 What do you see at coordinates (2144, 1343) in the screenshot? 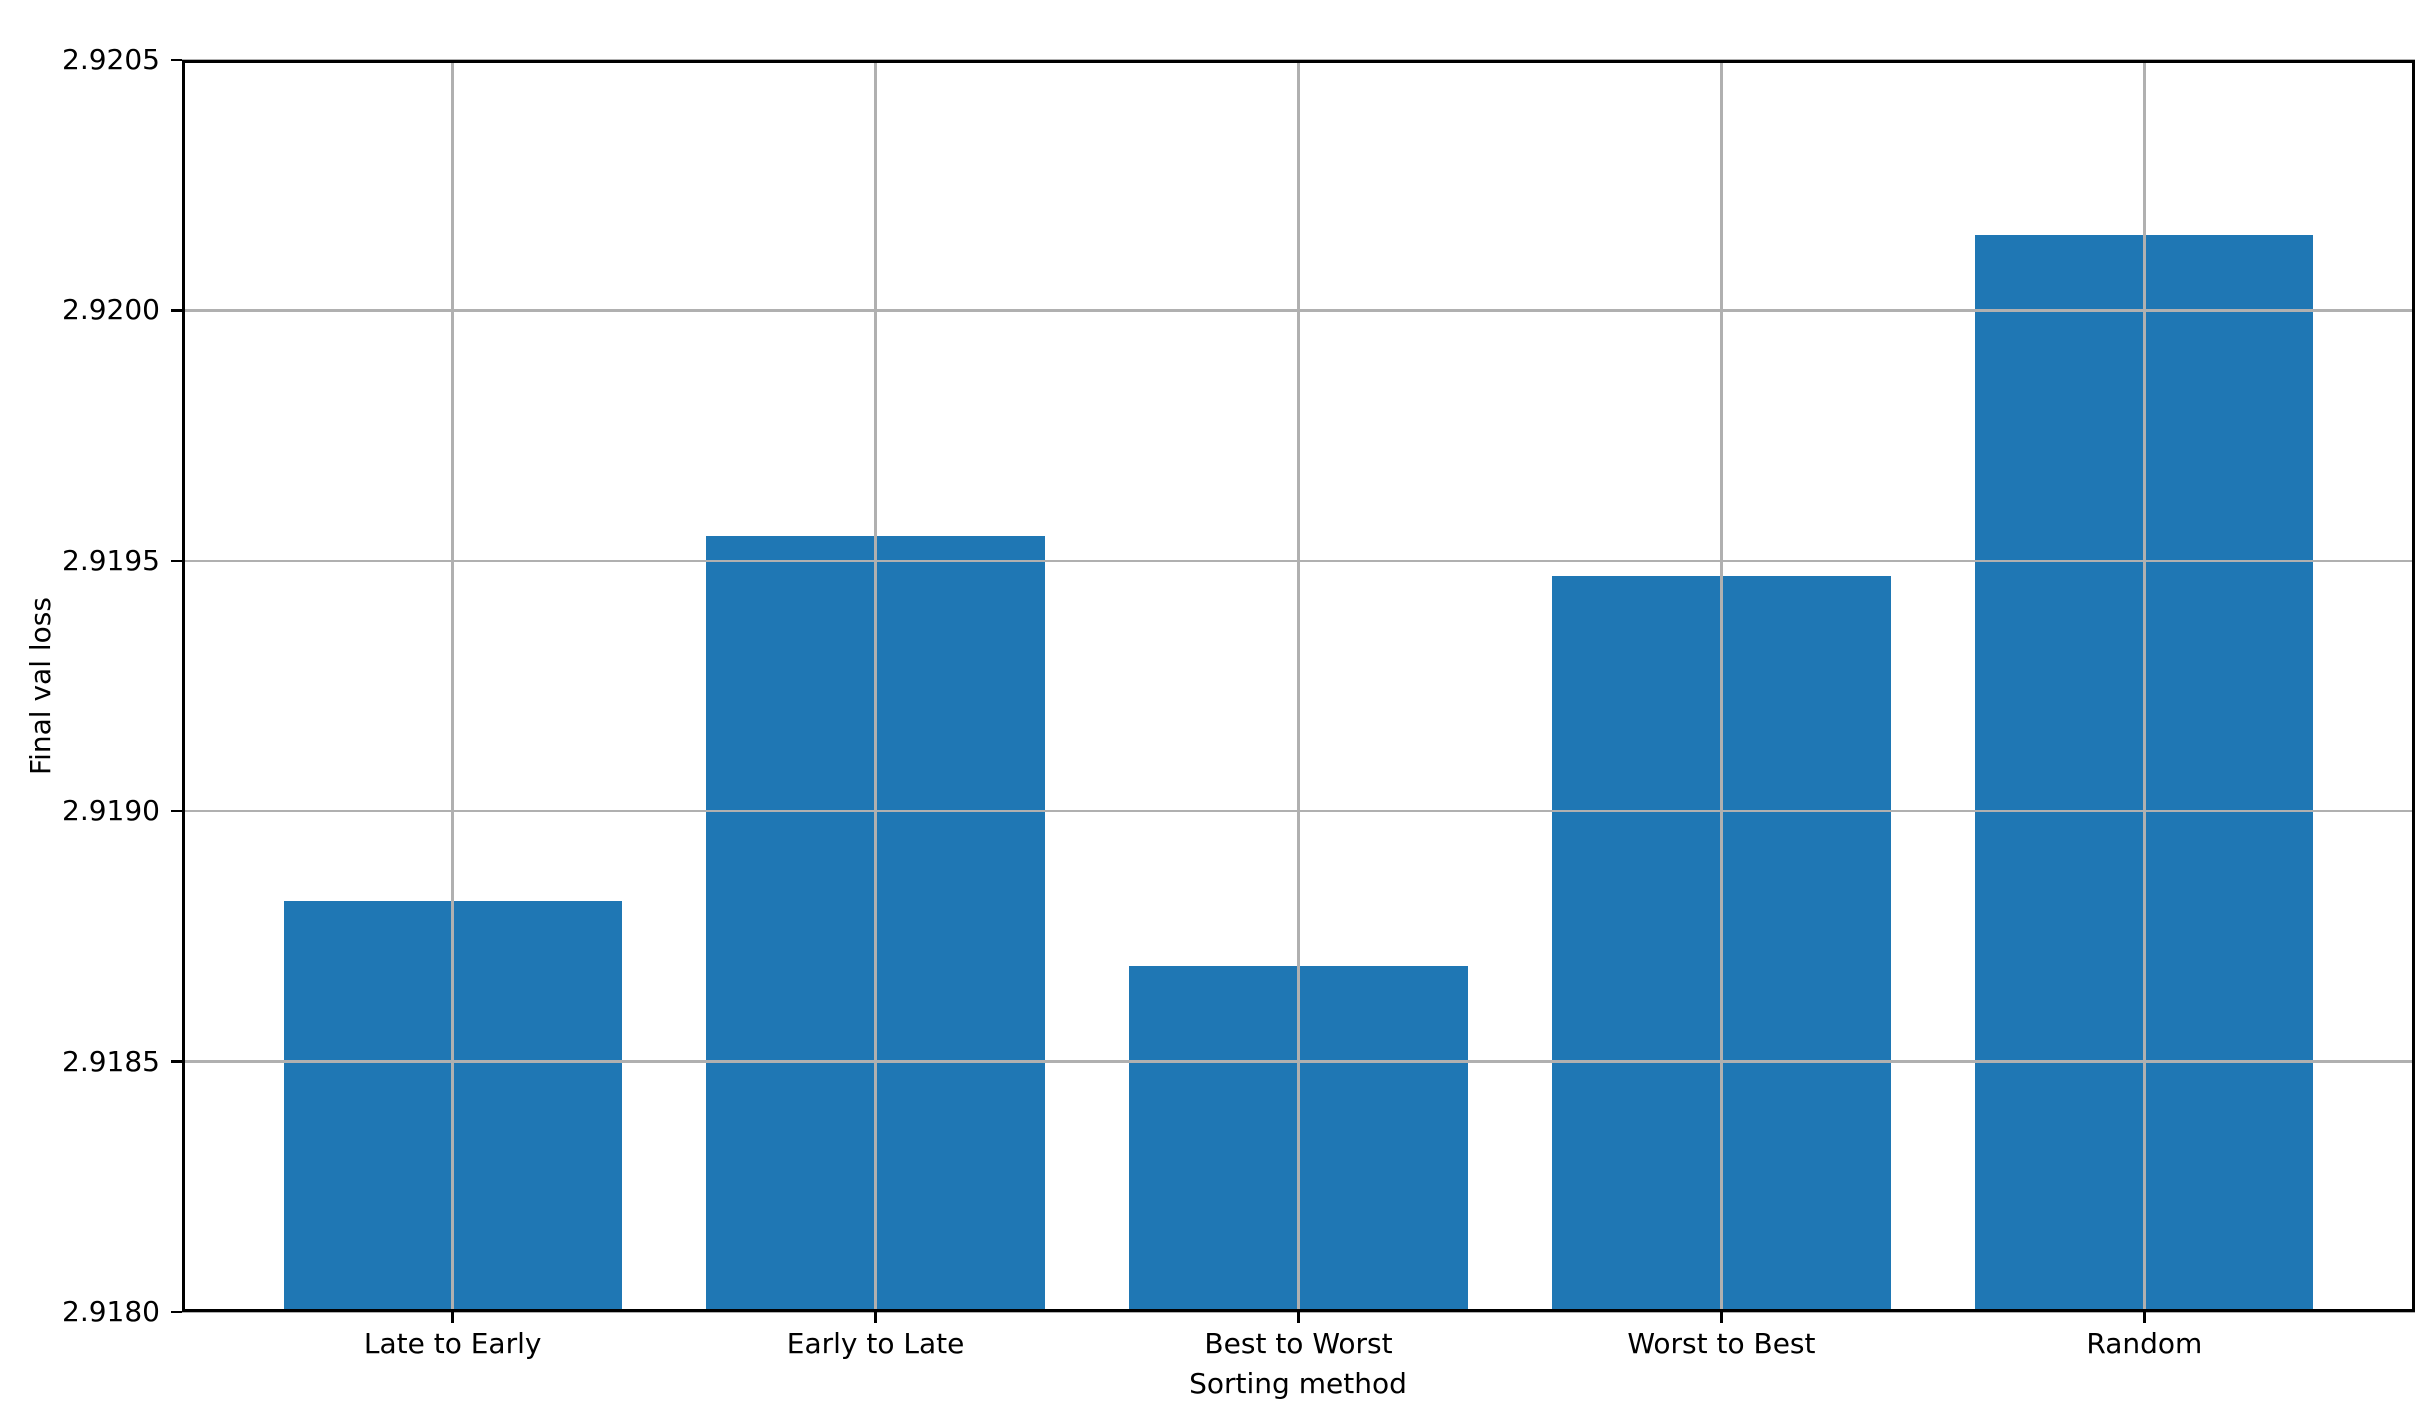
I see `x-tick-label: Random` at bounding box center [2144, 1343].